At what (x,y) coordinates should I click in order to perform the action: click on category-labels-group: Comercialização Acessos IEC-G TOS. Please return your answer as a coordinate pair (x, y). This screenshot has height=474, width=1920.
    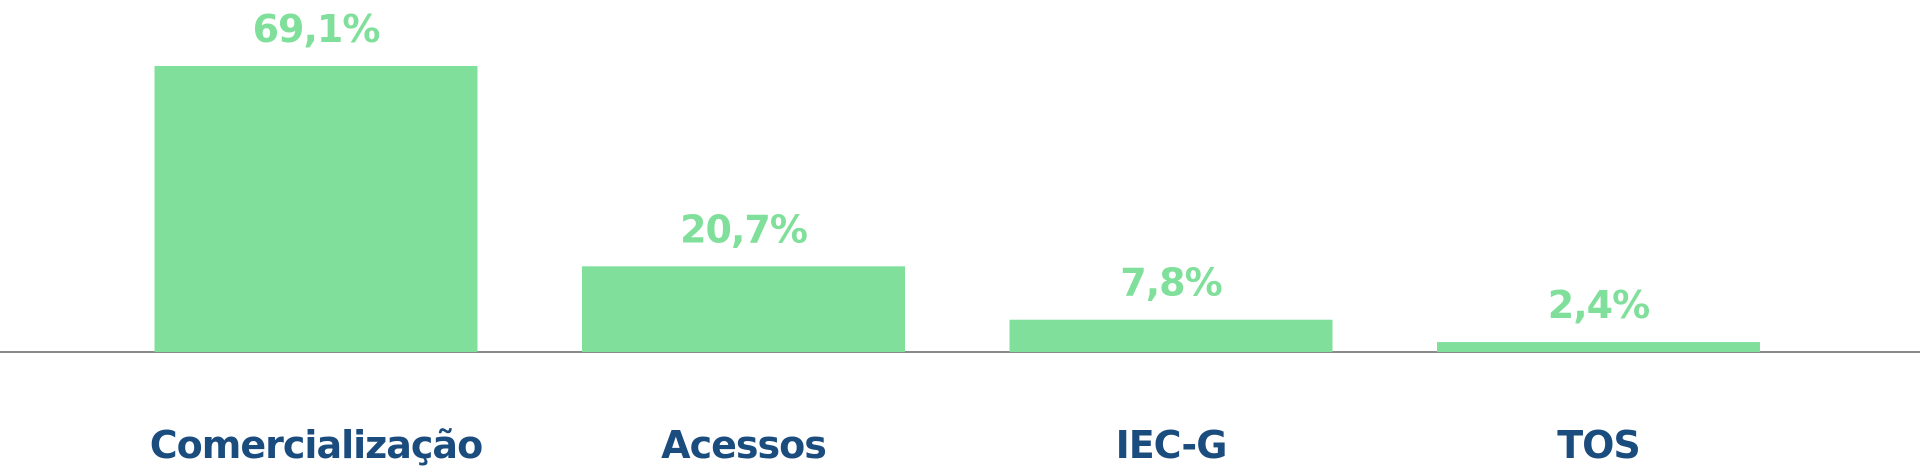
    Looking at the image, I should click on (895, 445).